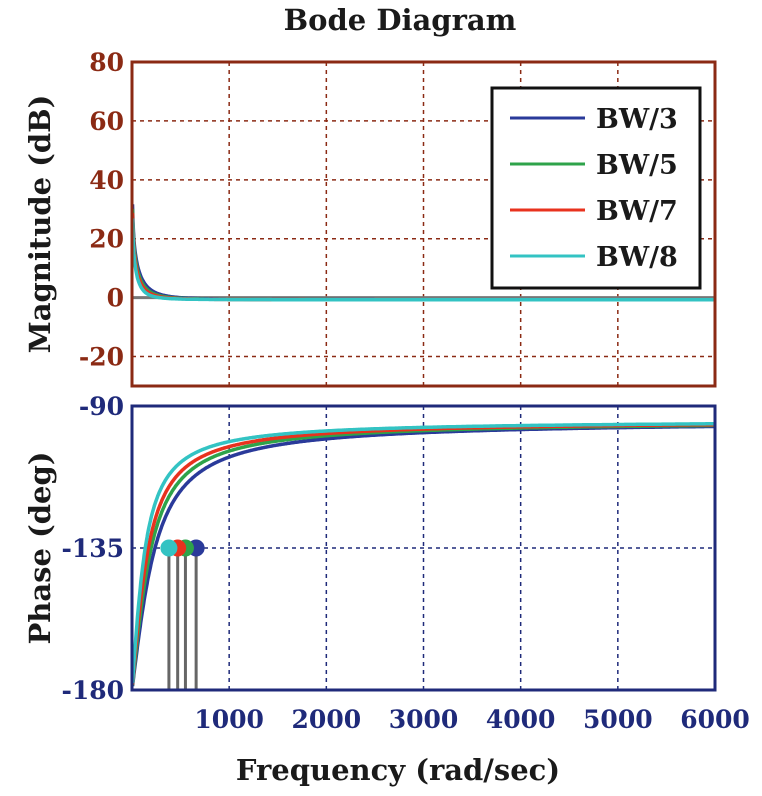 This screenshot has width=762, height=796. Describe the element at coordinates (101, 357) in the screenshot. I see `magnitude-tick-label: -20` at that location.